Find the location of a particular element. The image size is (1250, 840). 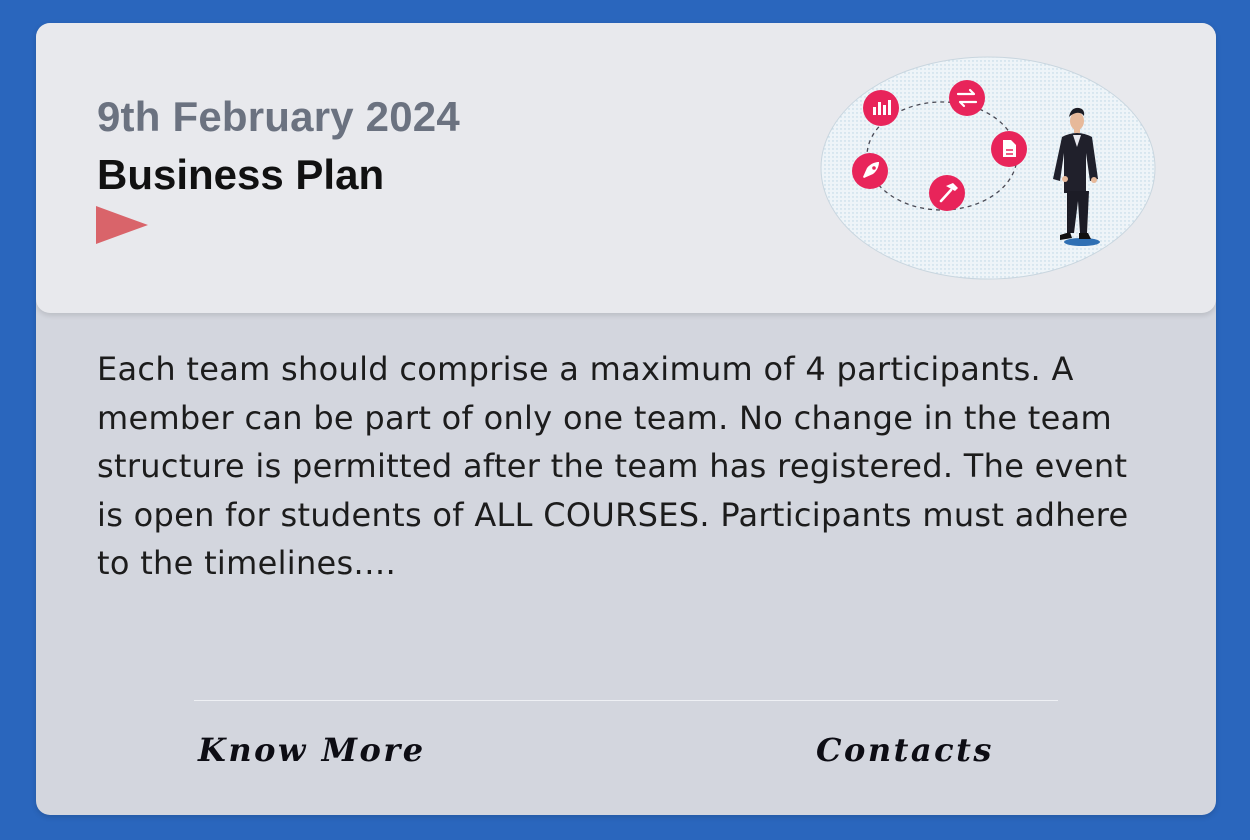

businessman-figure is located at coordinates (1076, 176).